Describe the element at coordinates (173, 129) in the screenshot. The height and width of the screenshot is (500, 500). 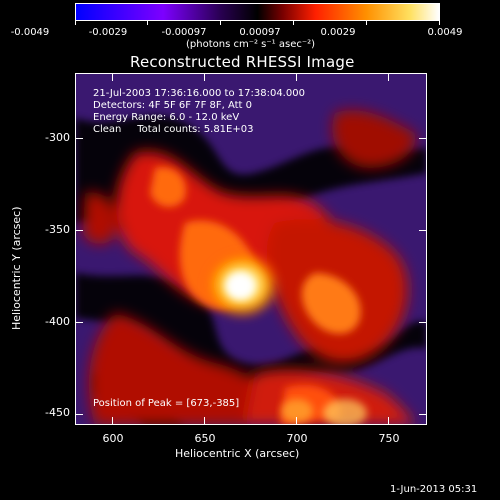
I see `clean-total-counts: Clean Total counts: 5.81E+03` at that location.